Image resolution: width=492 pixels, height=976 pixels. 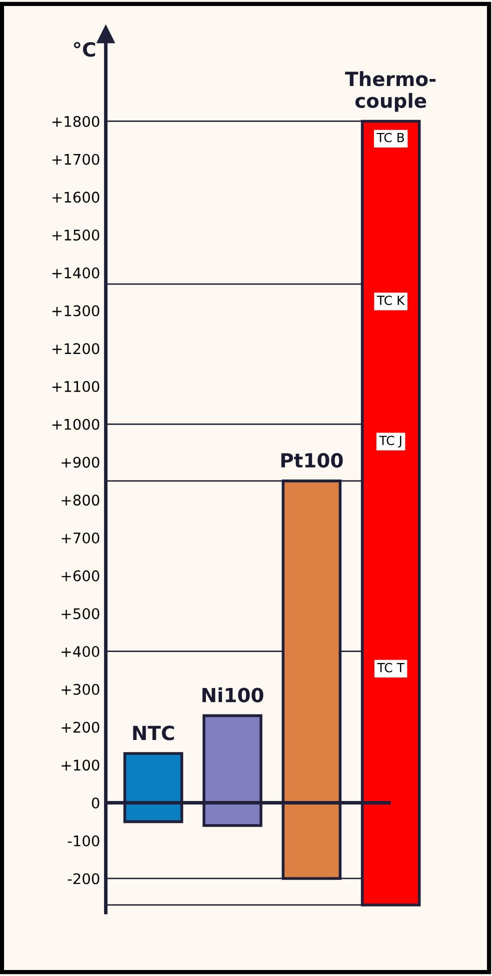 I want to click on y-tick-label: +1700, so click(x=76, y=159).